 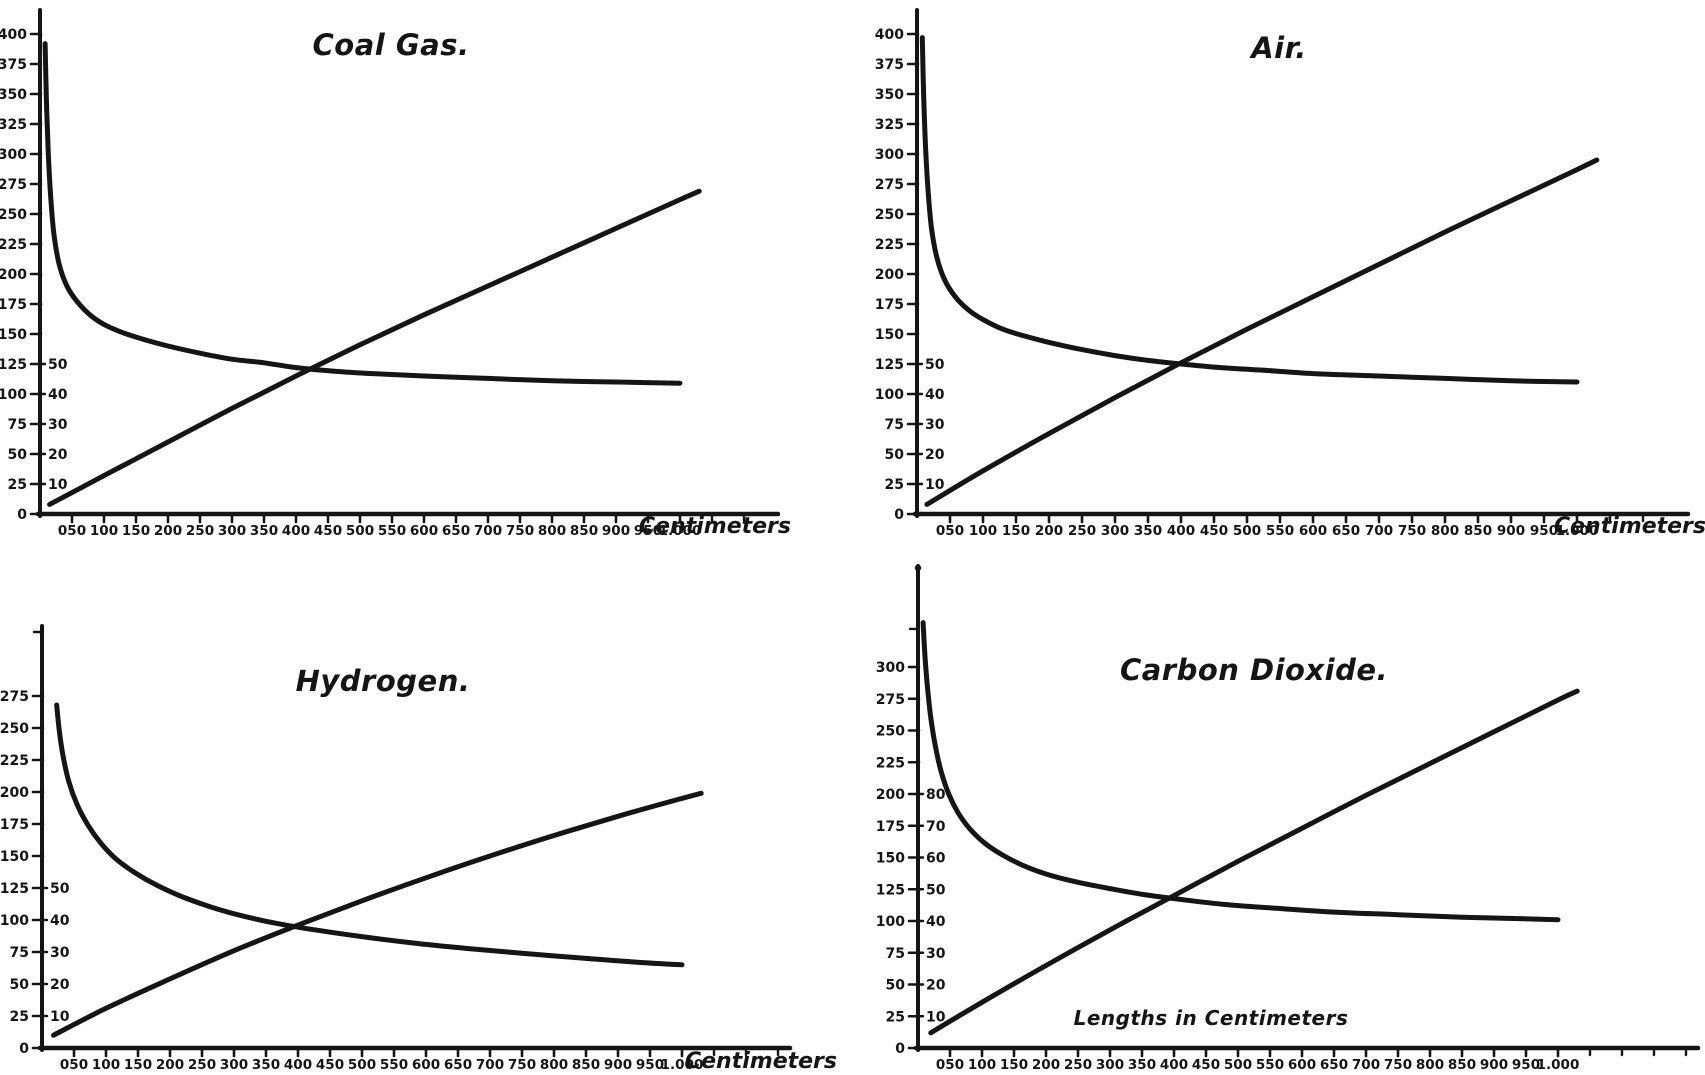 I want to click on y-inner-tick-label: 60, so click(x=936, y=859).